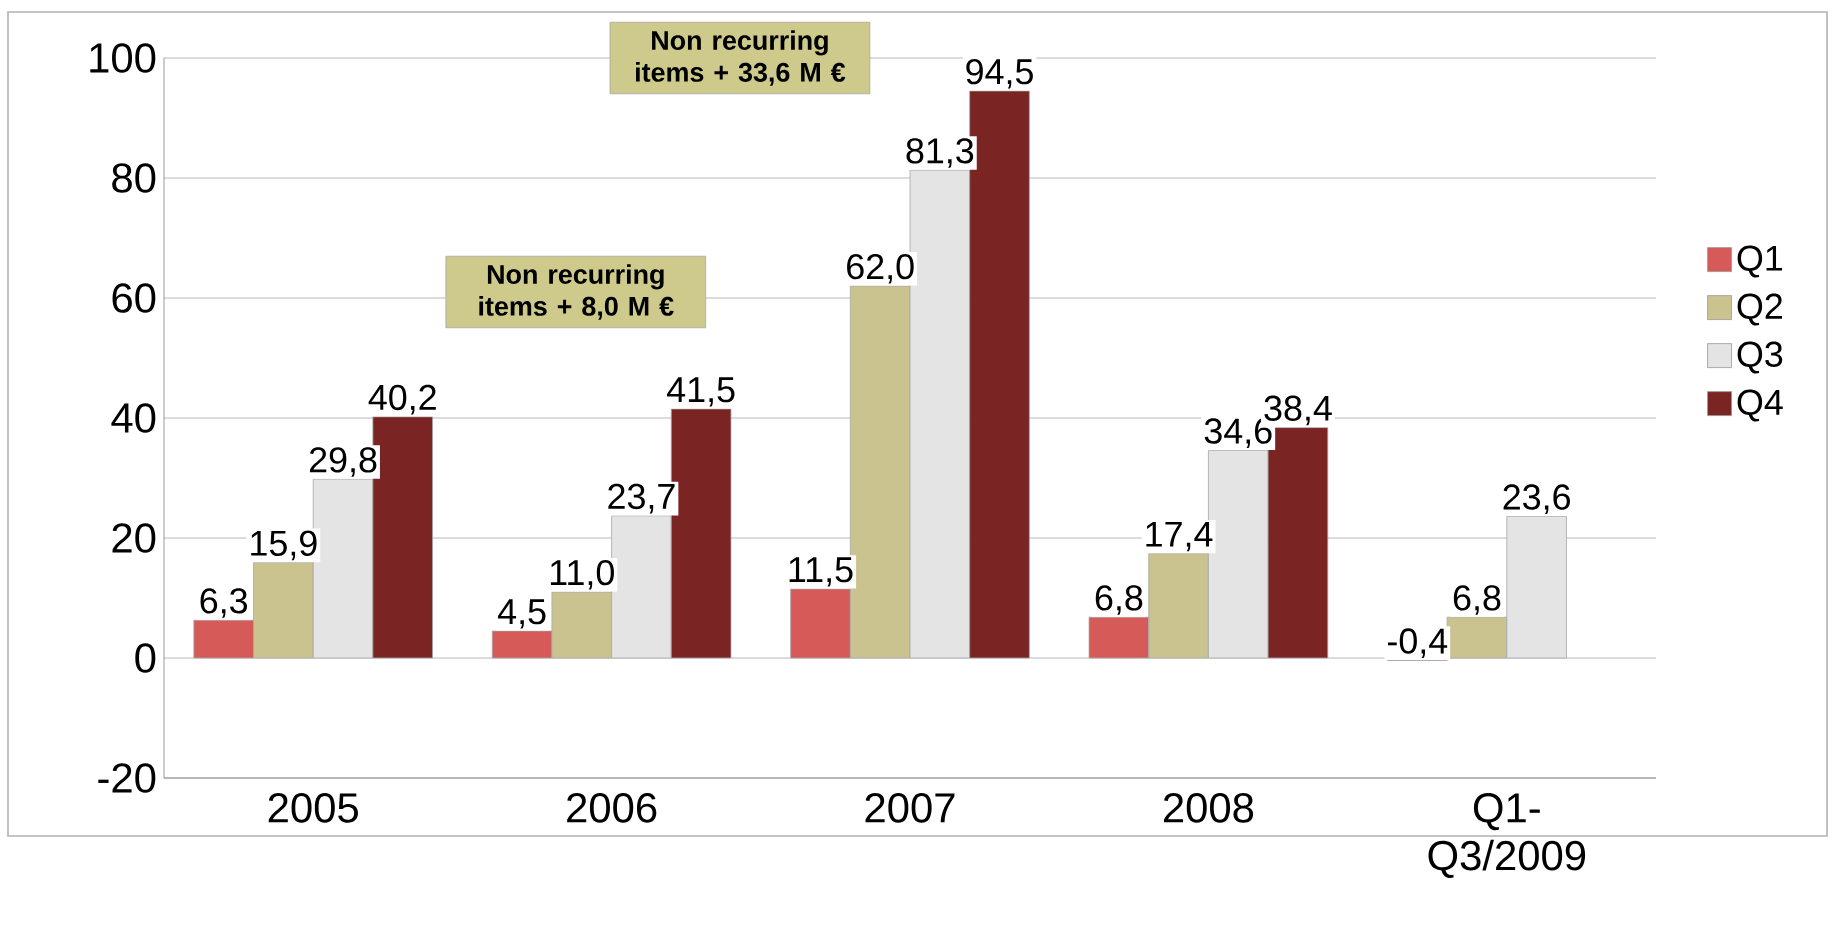  Describe the element at coordinates (641, 498) in the screenshot. I see `data-label: 23,7` at that location.